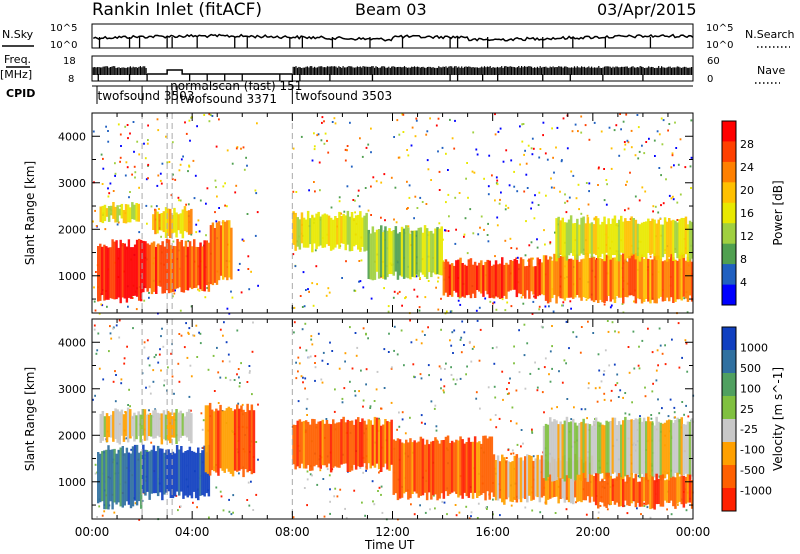 Image resolution: width=800 pixels, height=554 pixels. I want to click on nsearch-label: N.Search, so click(770, 34).